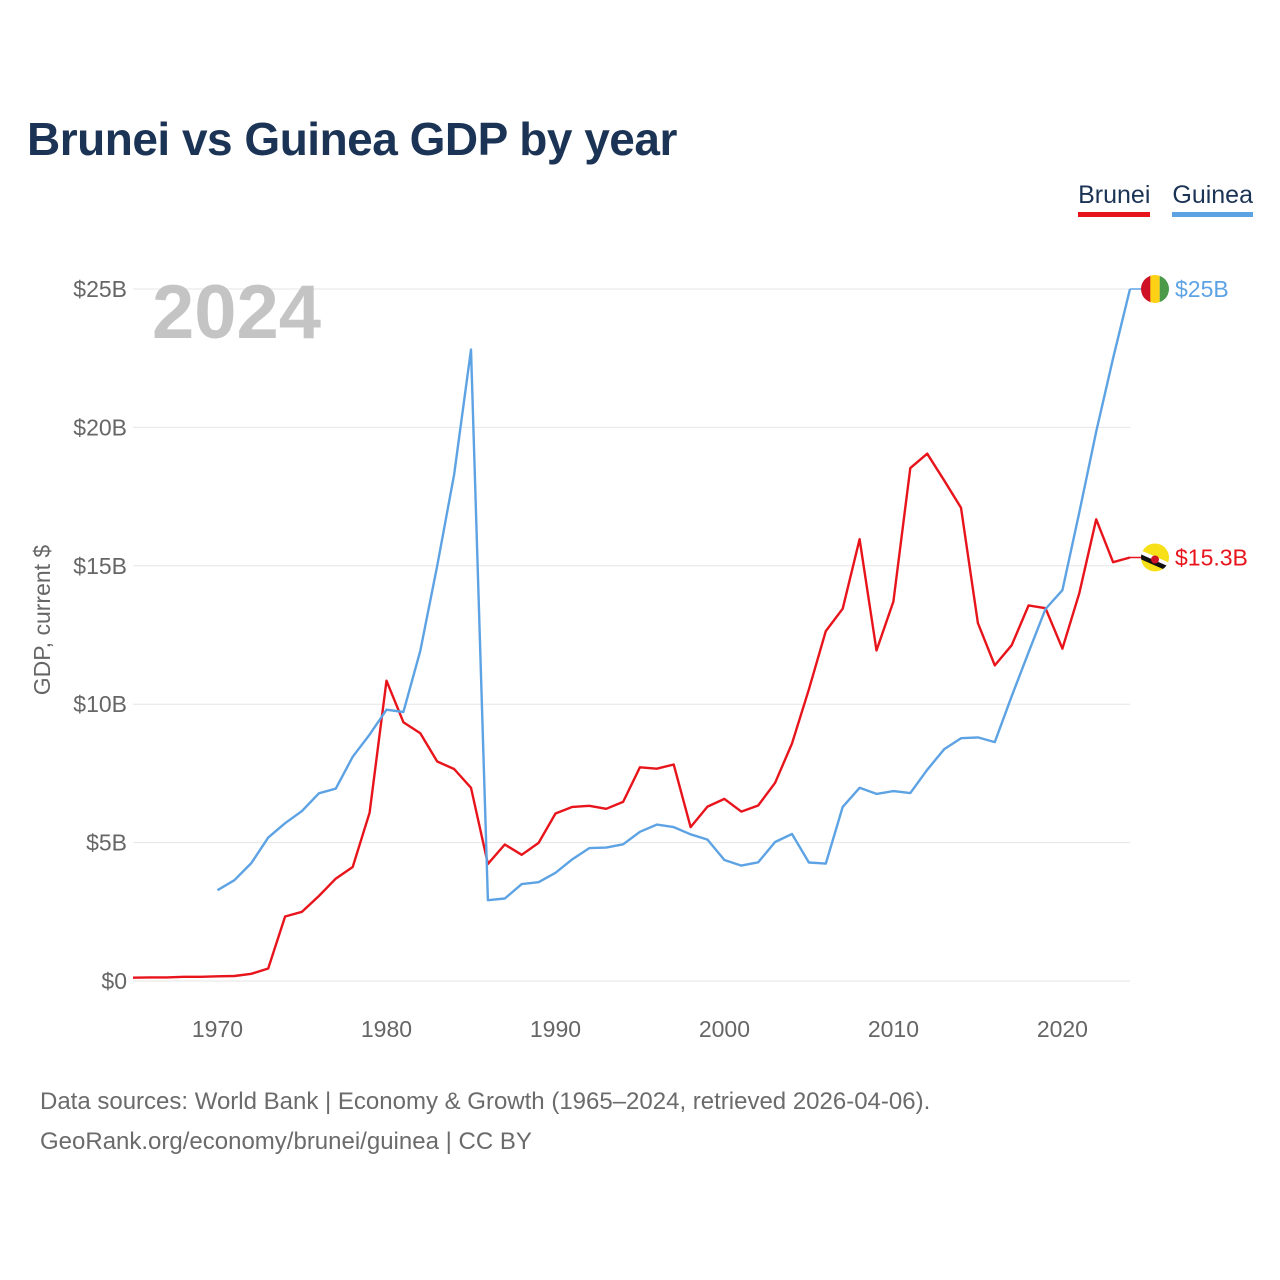 This screenshot has width=1280, height=1280. I want to click on overlay-year: 2024, so click(236, 312).